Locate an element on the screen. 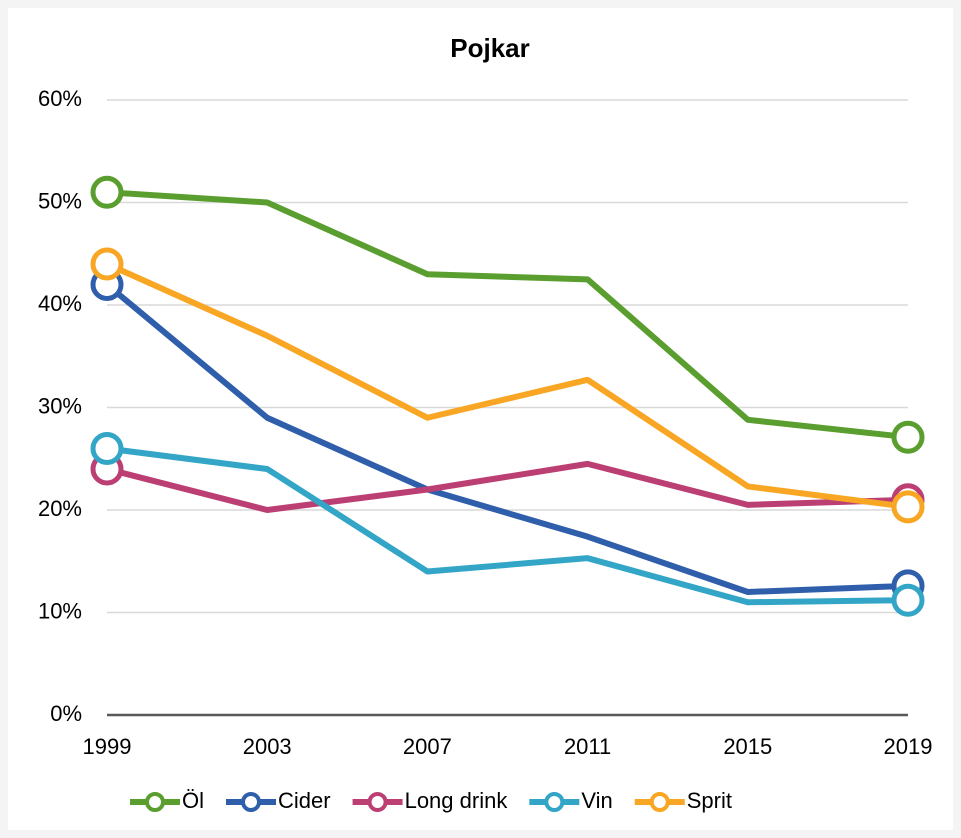 This screenshot has height=838, width=961. y-tick-label: 20% is located at coordinates (60, 508).